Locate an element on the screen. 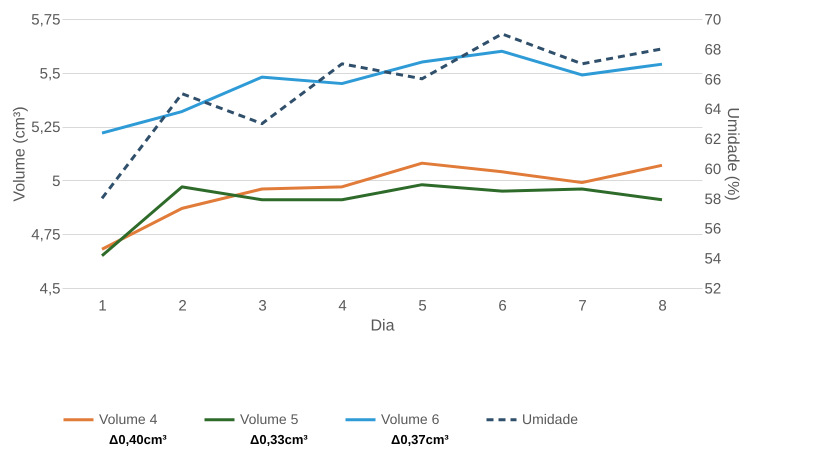  legend-label: Volume 6 is located at coordinates (410, 418).